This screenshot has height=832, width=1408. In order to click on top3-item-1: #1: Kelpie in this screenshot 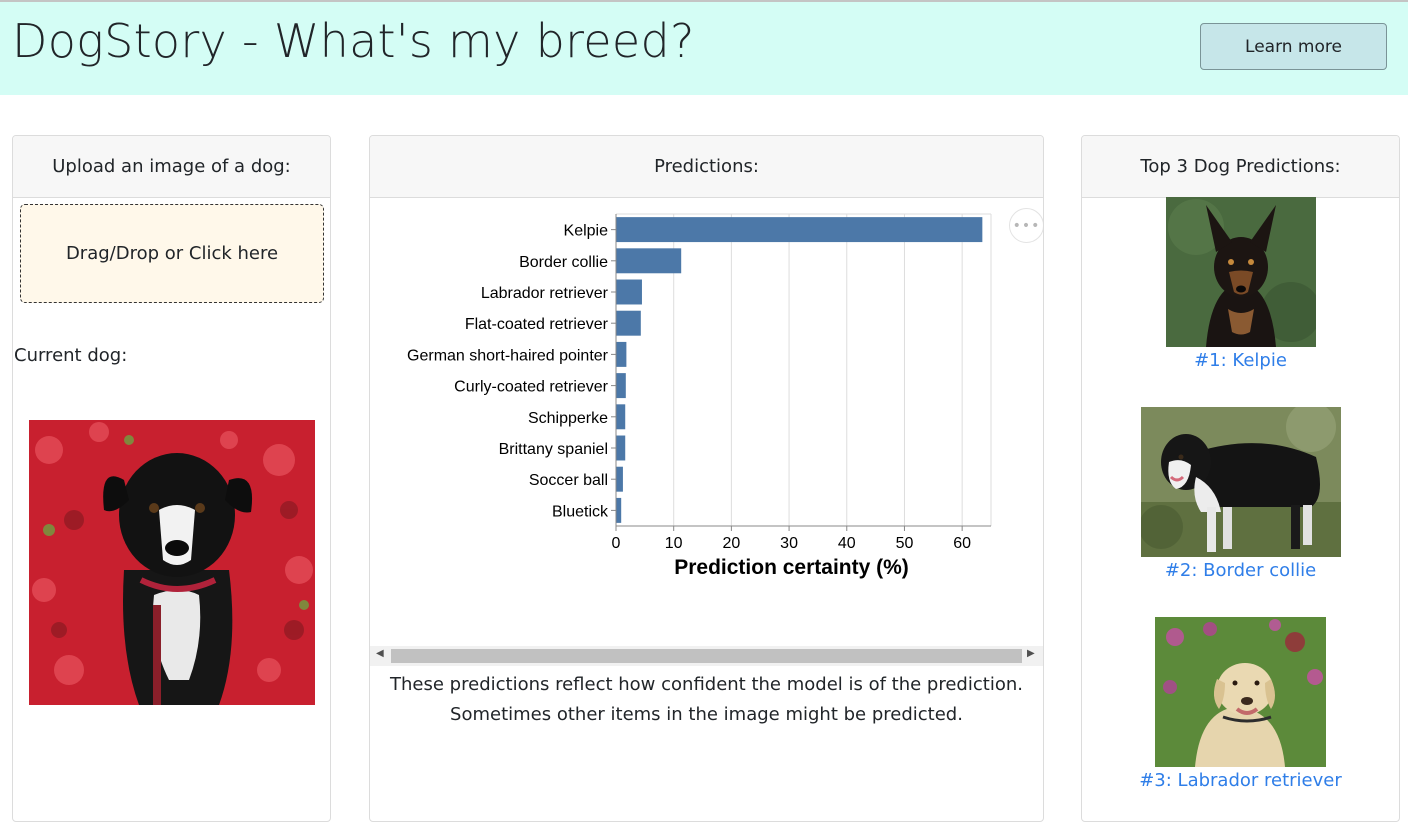, I will do `click(1240, 284)`.